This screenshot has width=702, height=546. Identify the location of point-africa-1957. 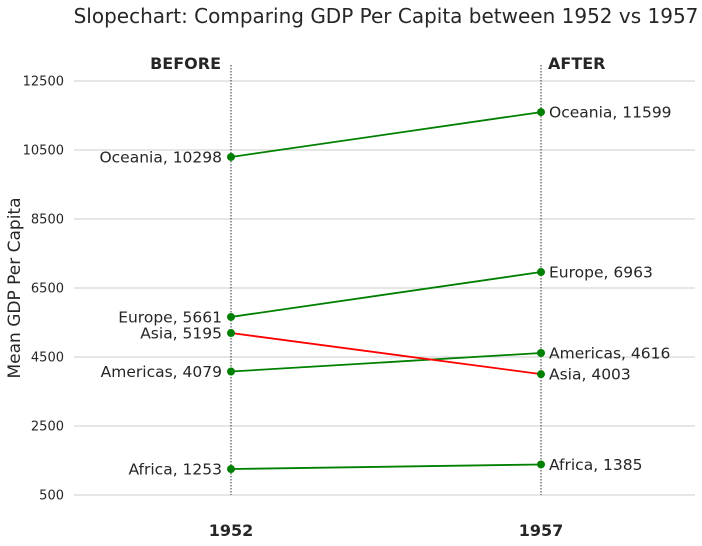
(541, 464).